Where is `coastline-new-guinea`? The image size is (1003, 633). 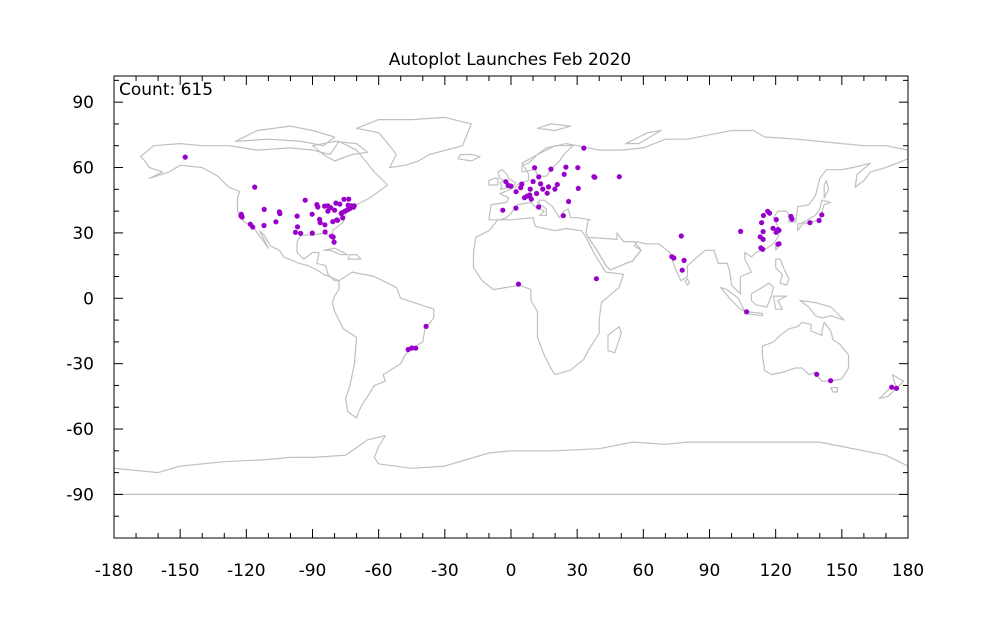
coastline-new-guinea is located at coordinates (822, 310).